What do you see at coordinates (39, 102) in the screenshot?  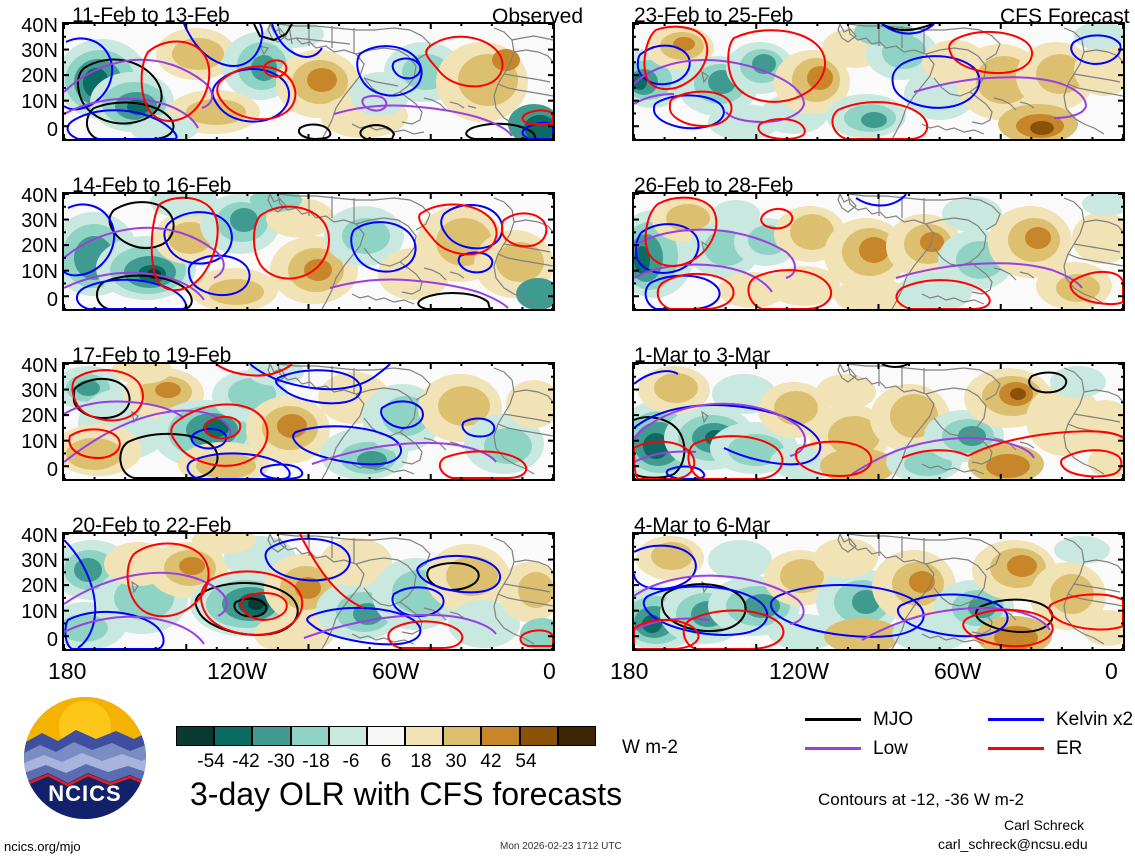 I see `ylabel-r1-10N: 10N` at bounding box center [39, 102].